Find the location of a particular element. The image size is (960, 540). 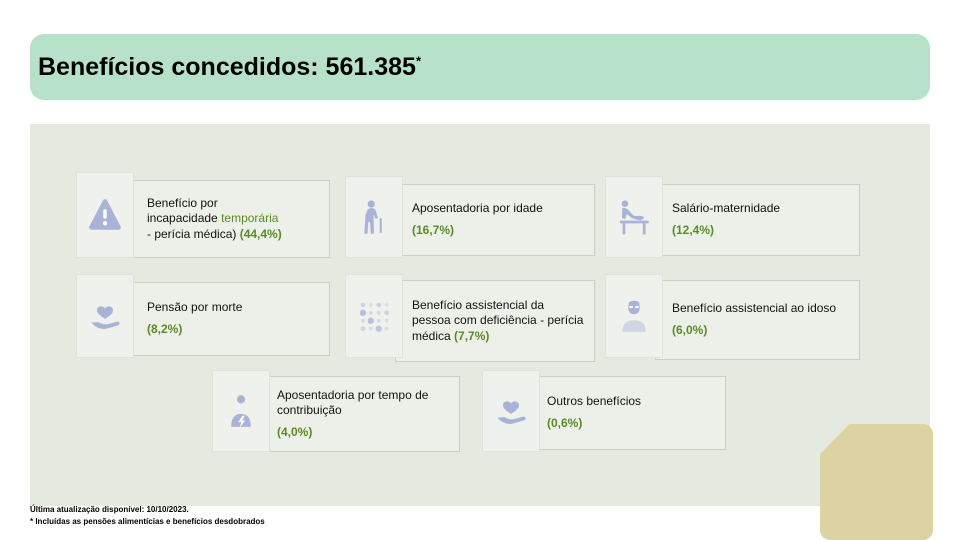

benefit-percent: (16,7%) is located at coordinates (433, 230).